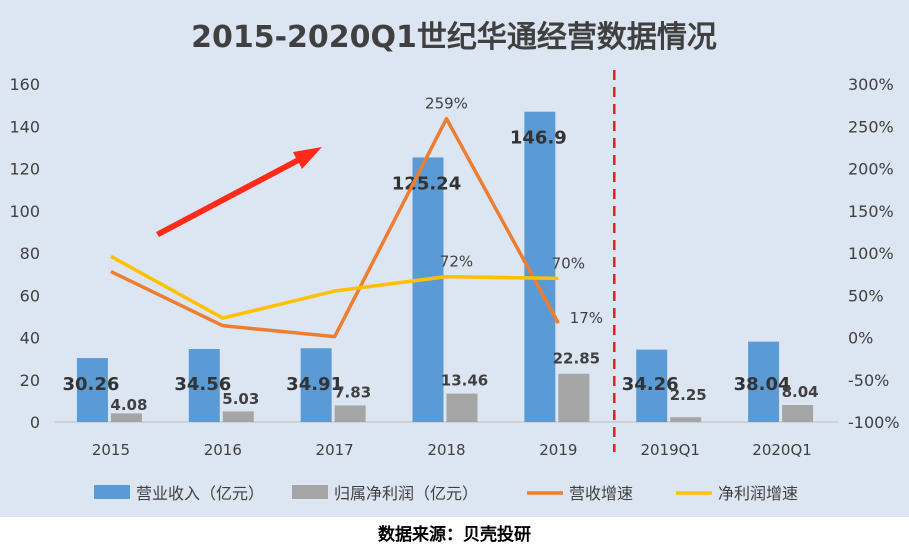 Image resolution: width=909 pixels, height=555 pixels. Describe the element at coordinates (223, 450) in the screenshot. I see `x-tick-label: 2016` at that location.